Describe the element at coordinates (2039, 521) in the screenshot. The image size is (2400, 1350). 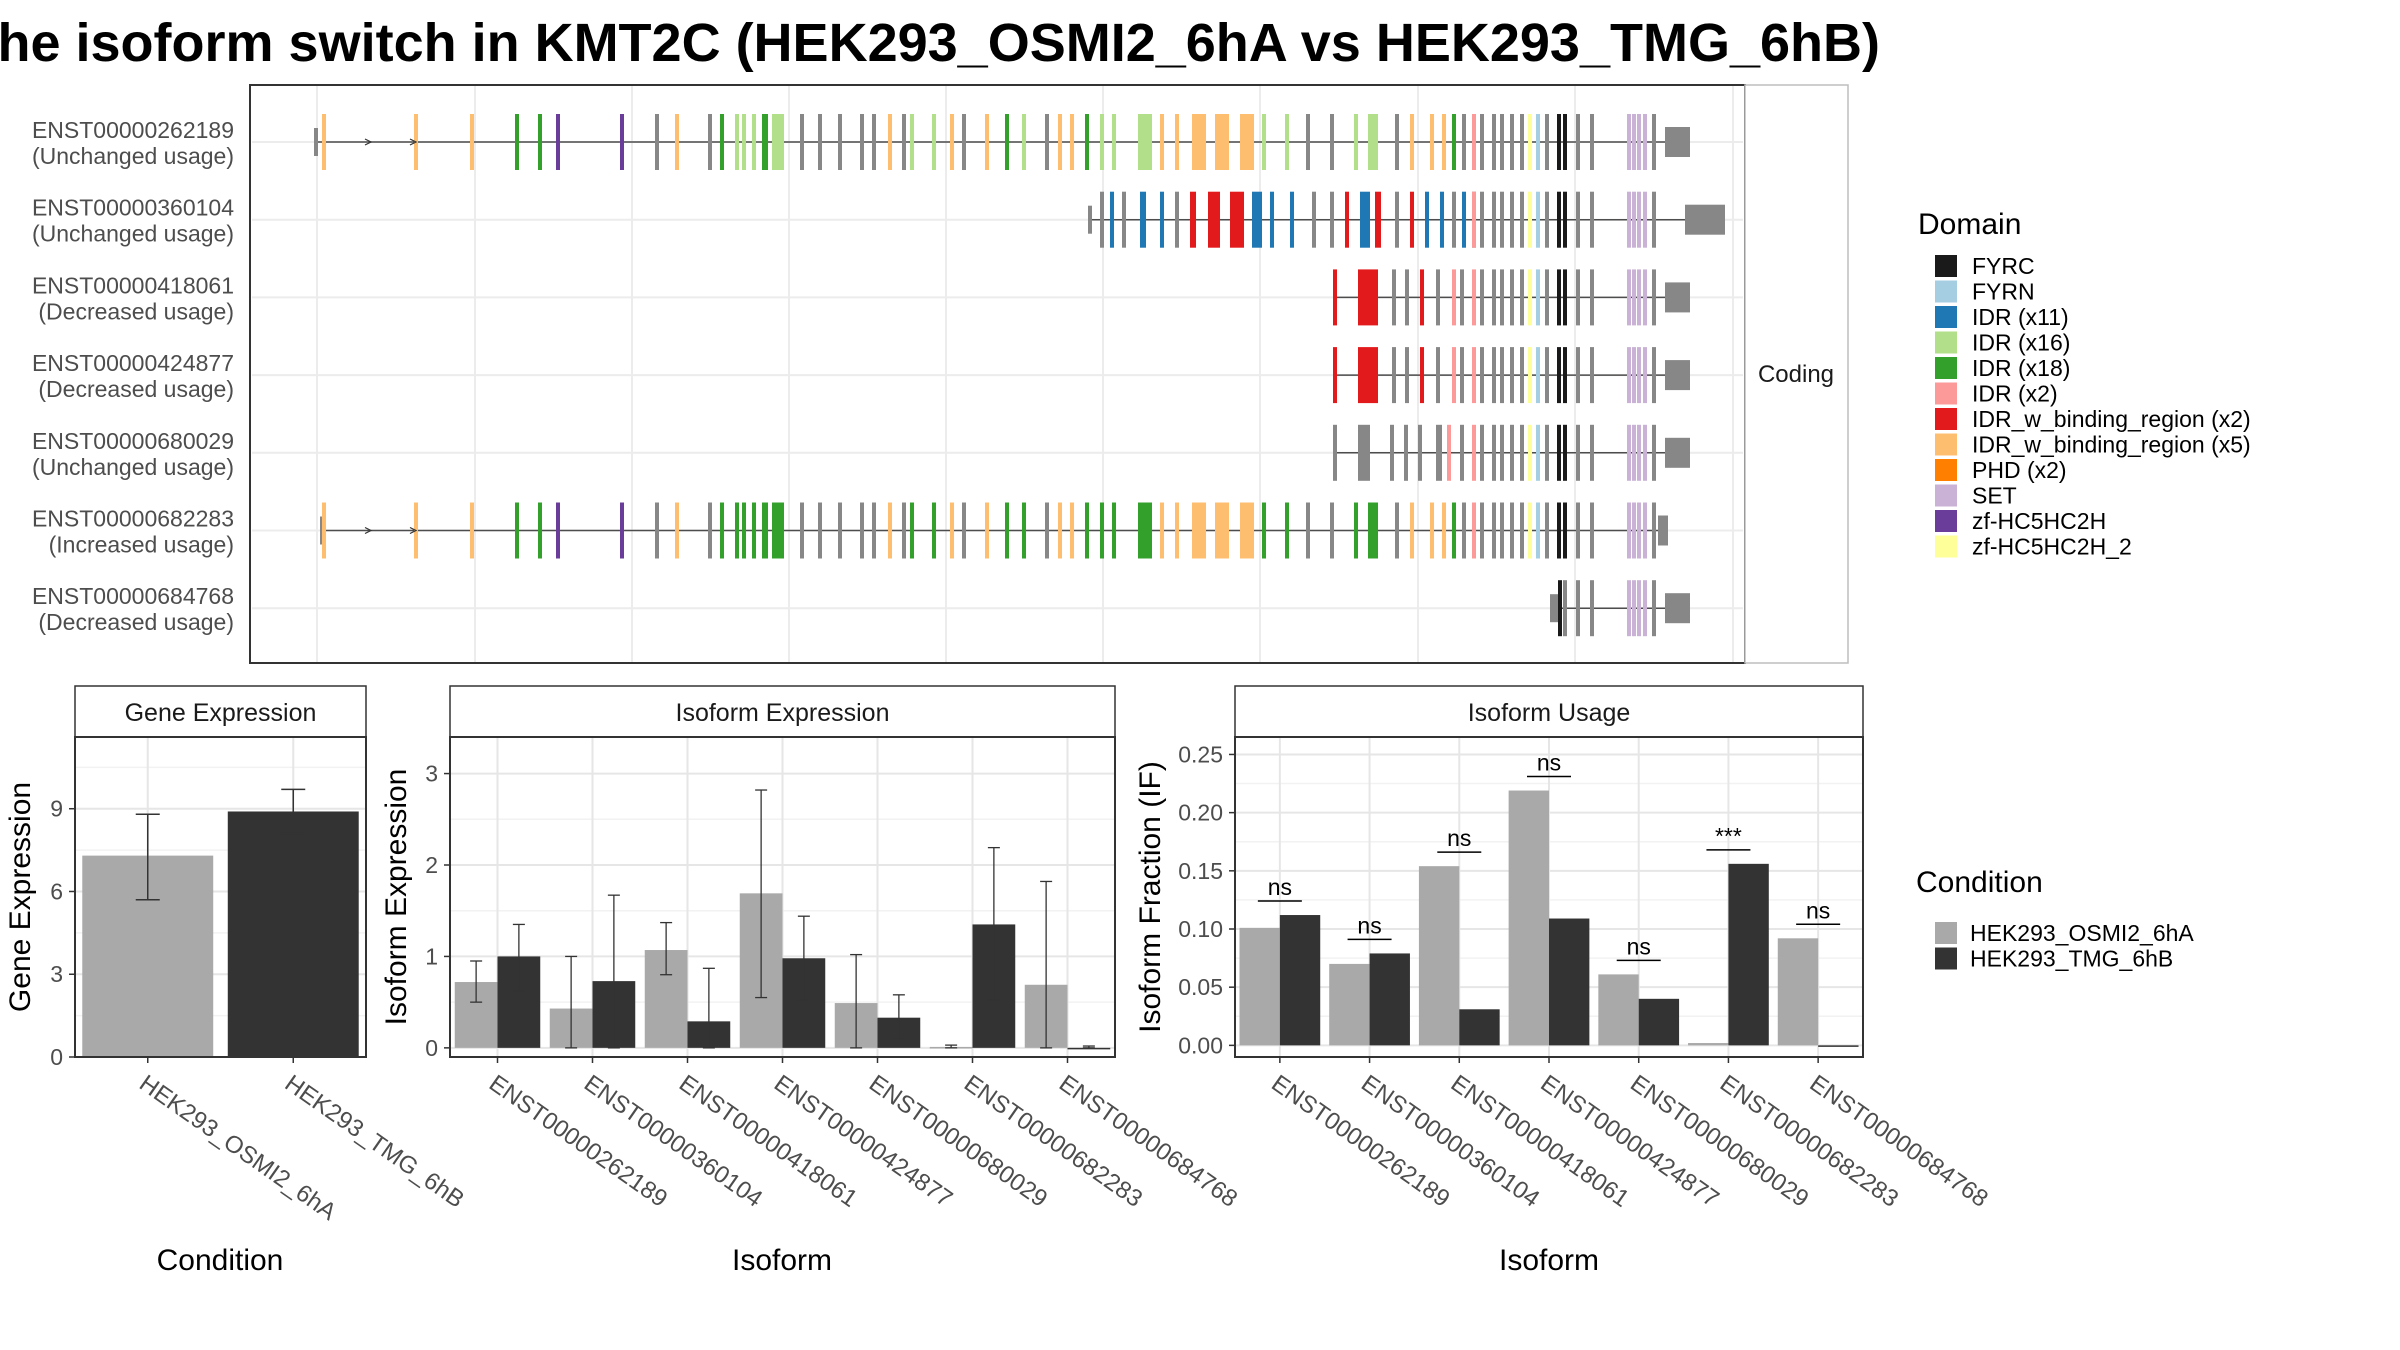
I see `domain-legend-label: zf-HC5HC2H` at that location.